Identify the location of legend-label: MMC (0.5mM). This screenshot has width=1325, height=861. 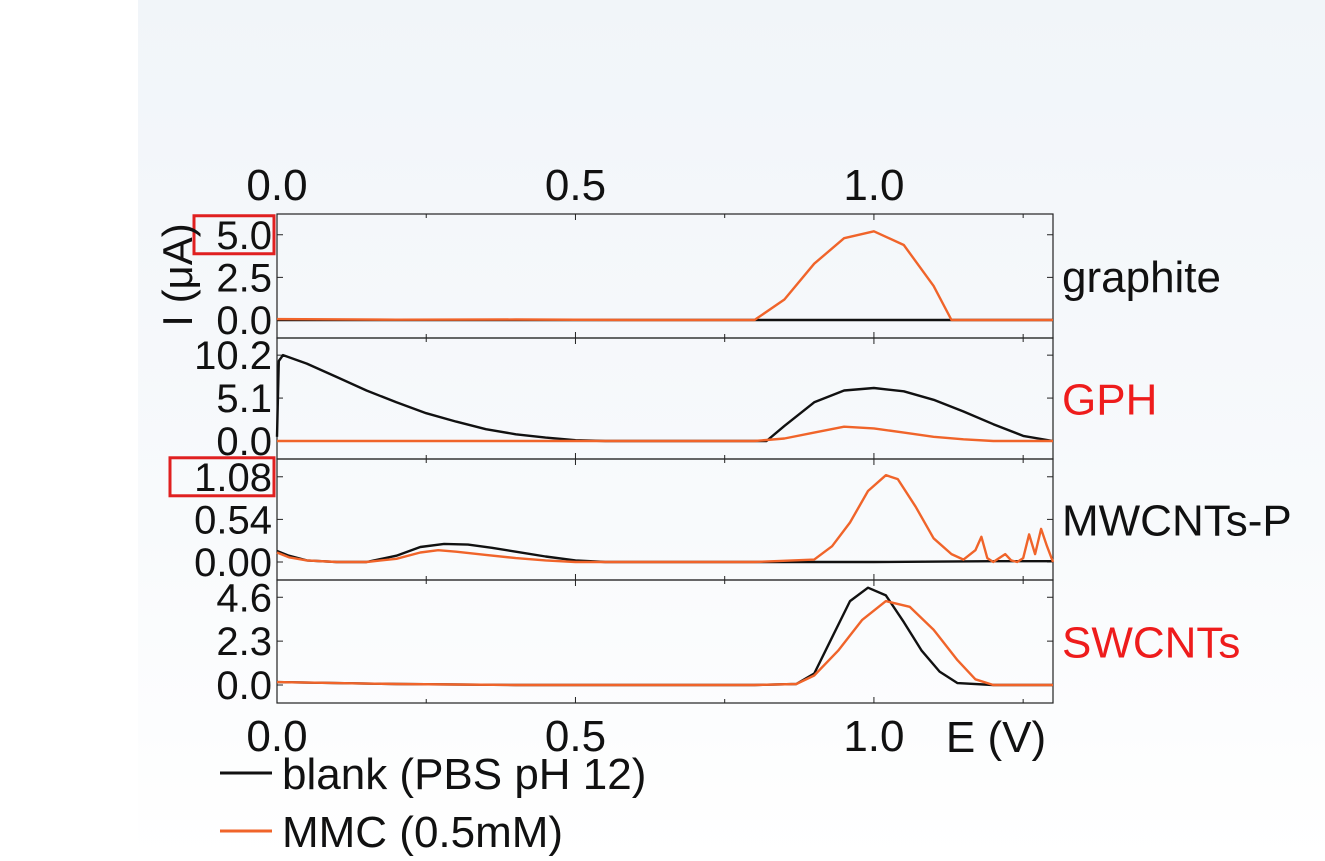
(422, 832).